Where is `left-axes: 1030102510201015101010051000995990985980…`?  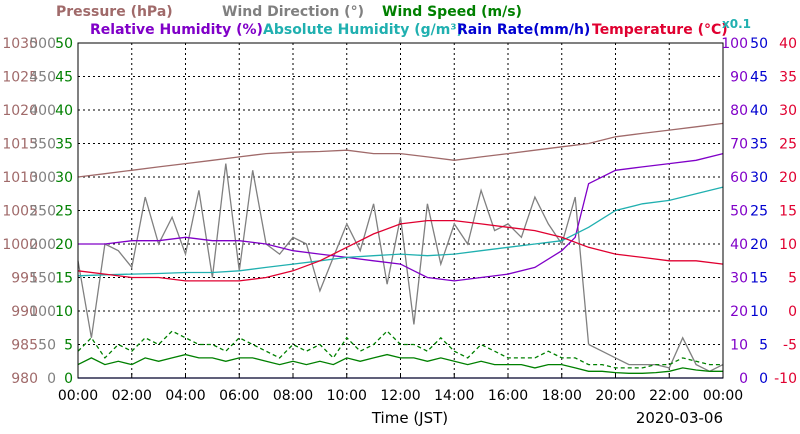 left-axes: 1030102510201015101010051000995990985980… is located at coordinates (37, 211).